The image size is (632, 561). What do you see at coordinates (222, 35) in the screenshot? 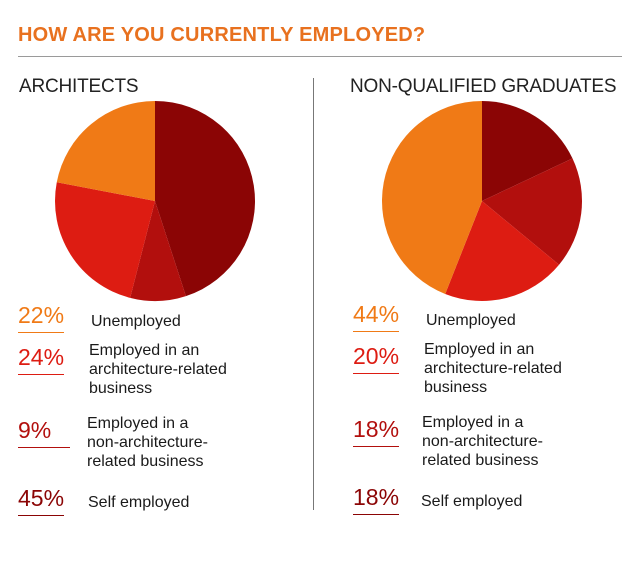
I see `chart-title: HOW ARE YOU CURRENTLY EMPLOYED?` at bounding box center [222, 35].